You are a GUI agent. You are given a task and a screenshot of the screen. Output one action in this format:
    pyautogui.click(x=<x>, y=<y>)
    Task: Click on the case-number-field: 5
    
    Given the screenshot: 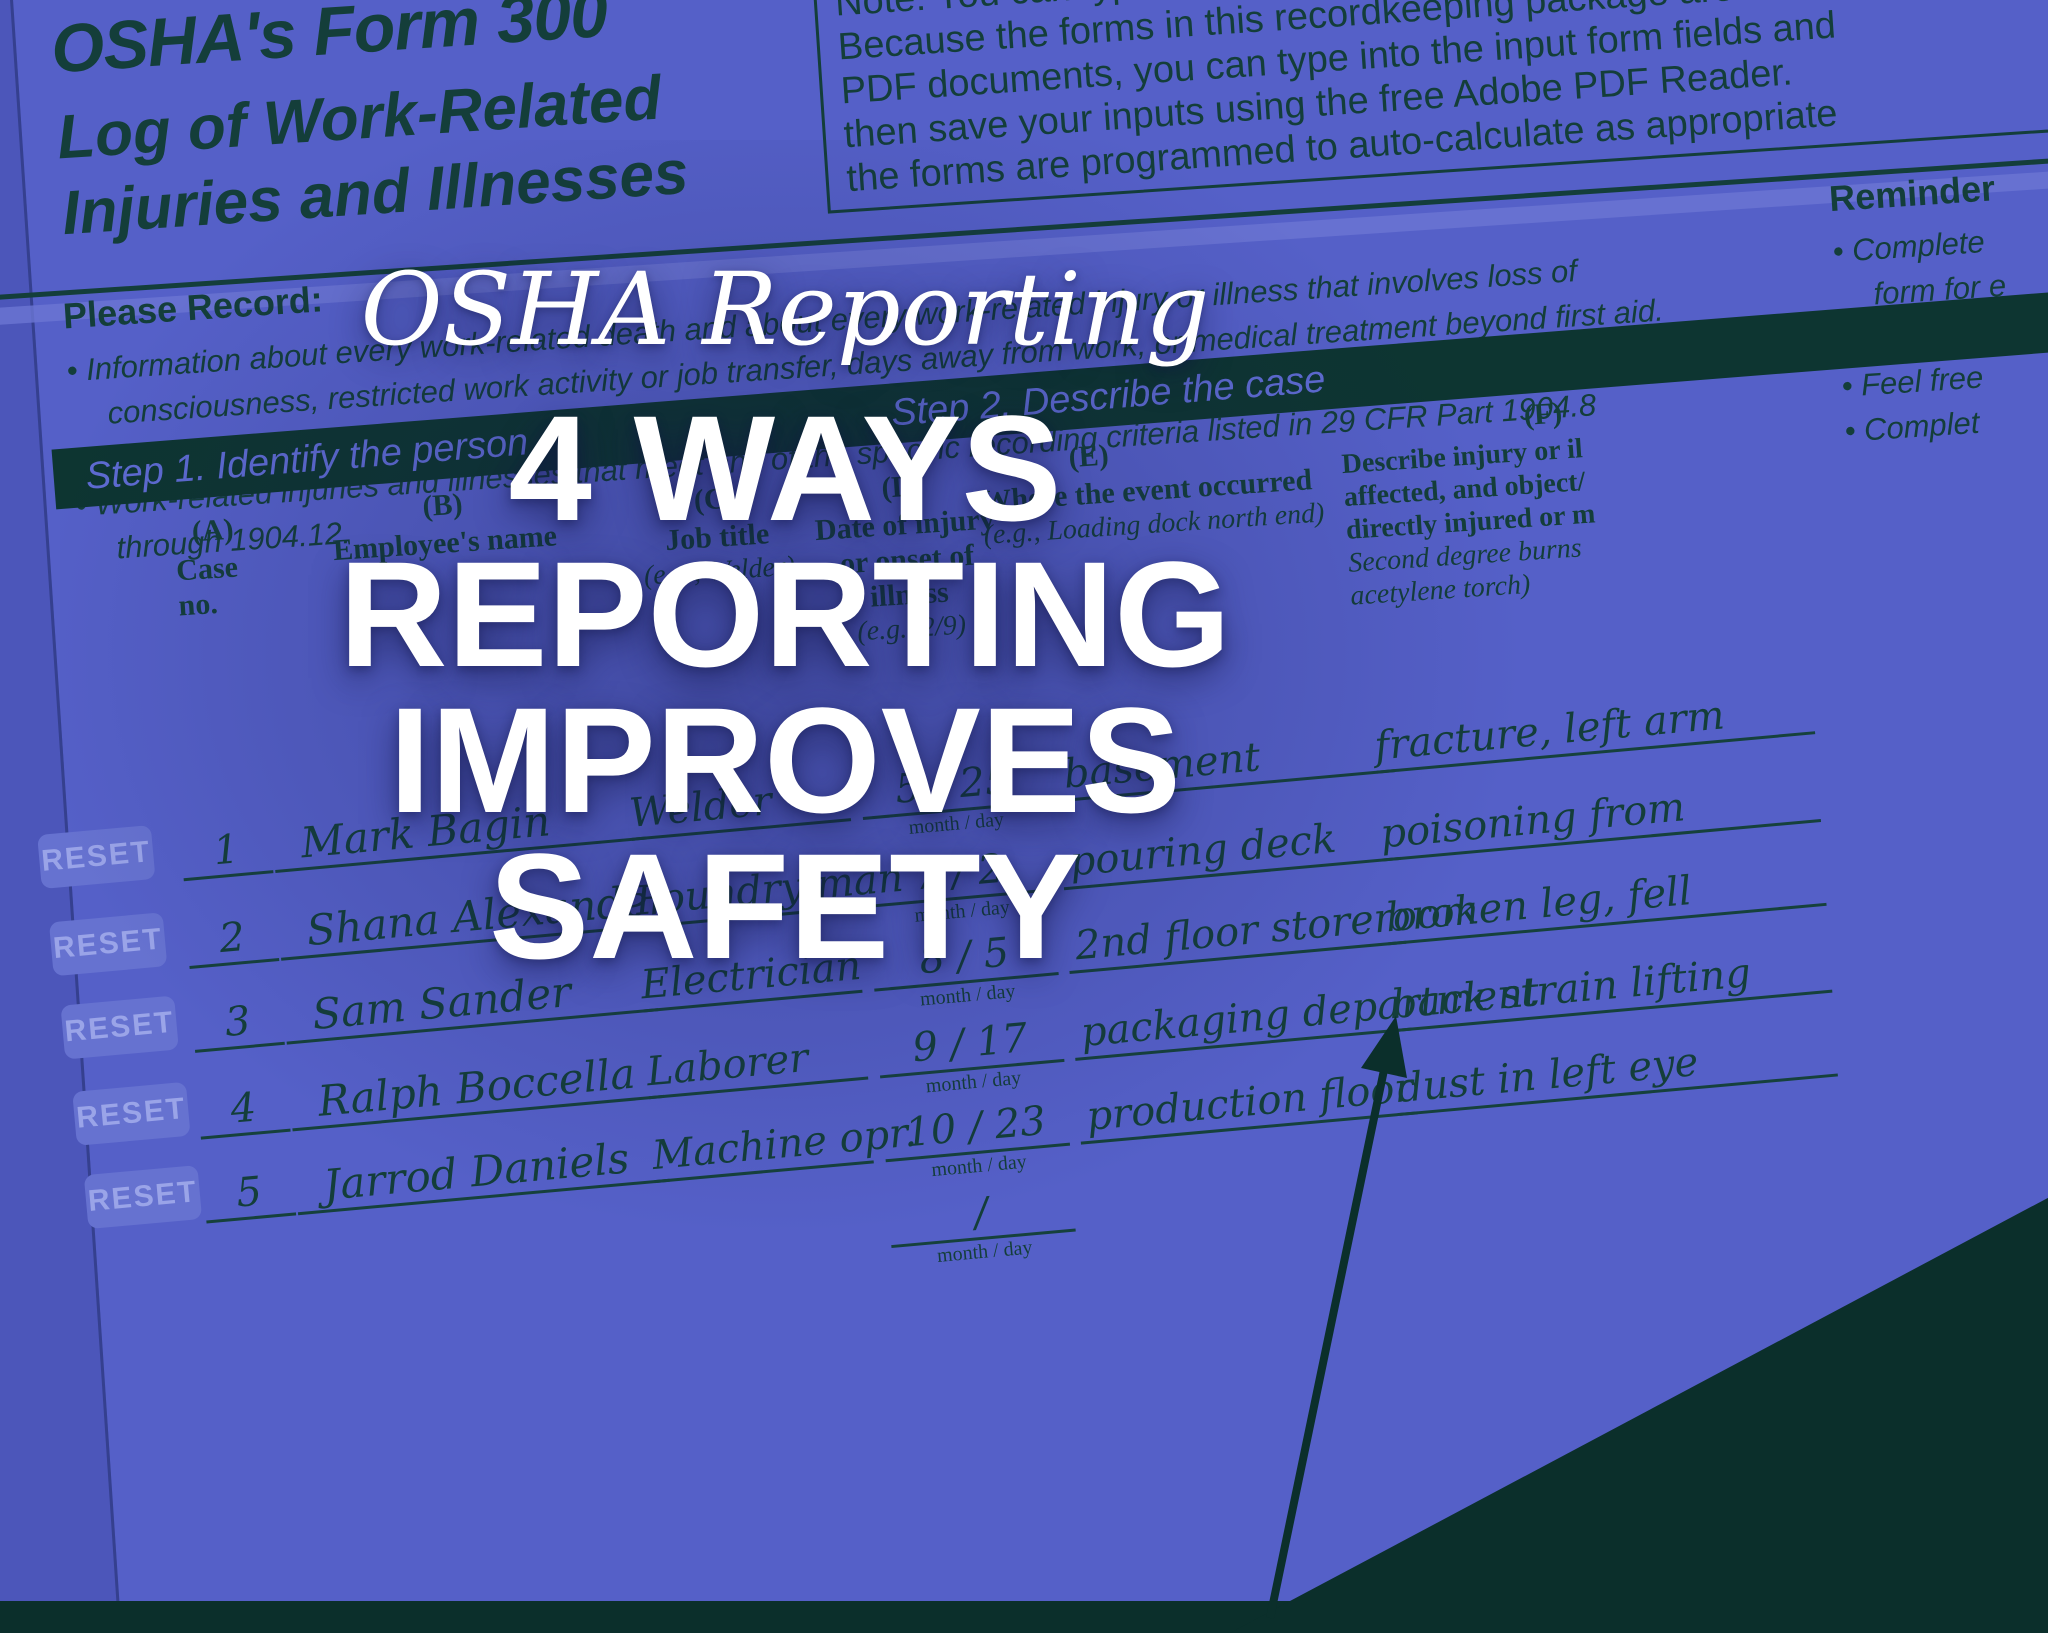 What is the action you would take?
    pyautogui.click(x=247, y=1174)
    